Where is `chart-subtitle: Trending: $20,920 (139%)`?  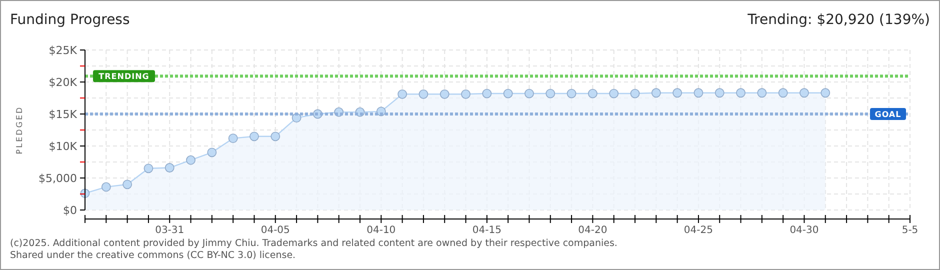 chart-subtitle: Trending: $20,920 (139%) is located at coordinates (838, 20).